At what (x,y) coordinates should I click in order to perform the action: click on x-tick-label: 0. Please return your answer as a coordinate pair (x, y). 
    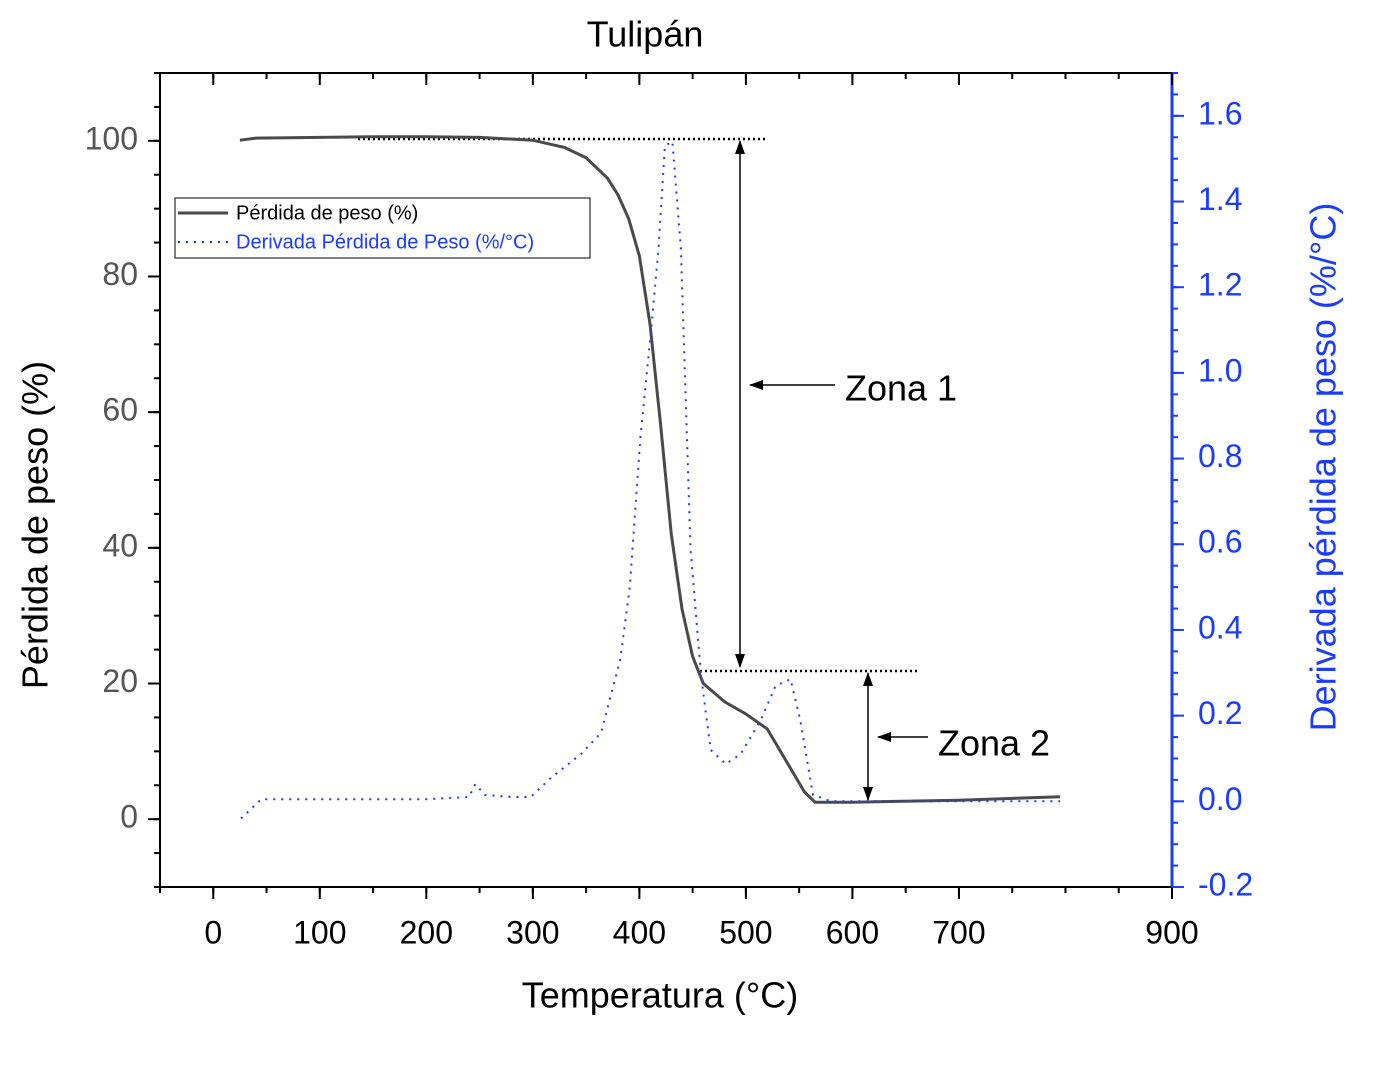
    Looking at the image, I should click on (213, 932).